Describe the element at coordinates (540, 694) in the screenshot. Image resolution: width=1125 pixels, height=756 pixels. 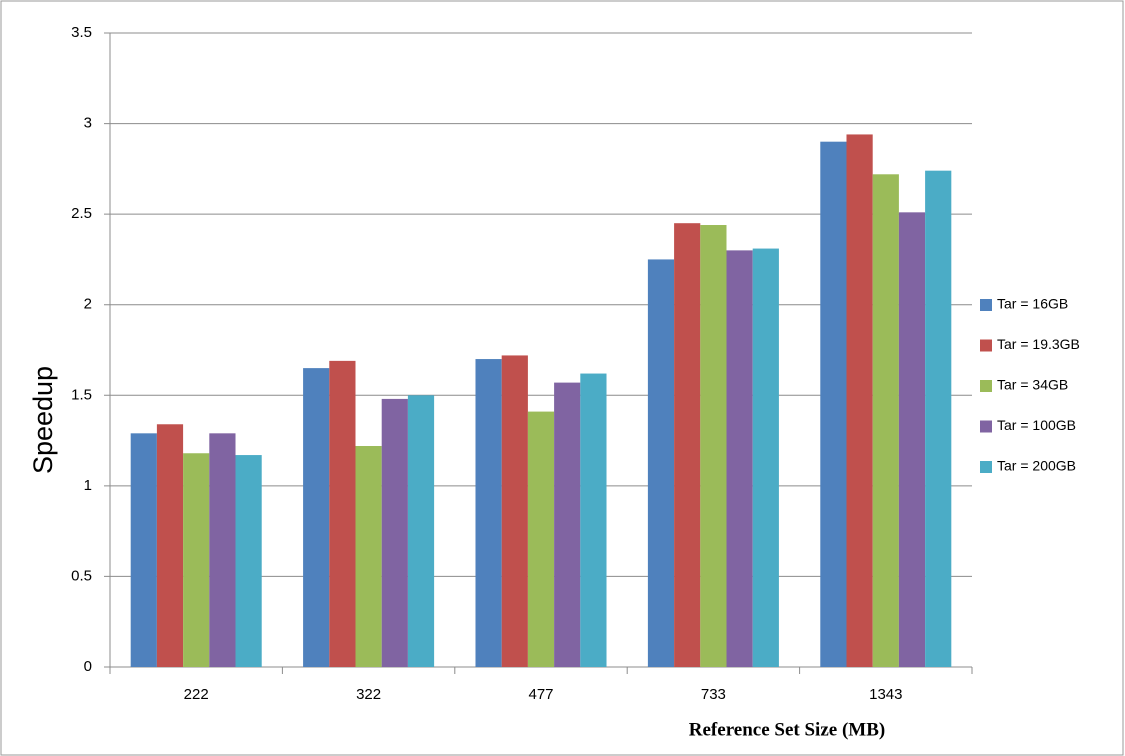
I see `x-tick-label: 477` at that location.